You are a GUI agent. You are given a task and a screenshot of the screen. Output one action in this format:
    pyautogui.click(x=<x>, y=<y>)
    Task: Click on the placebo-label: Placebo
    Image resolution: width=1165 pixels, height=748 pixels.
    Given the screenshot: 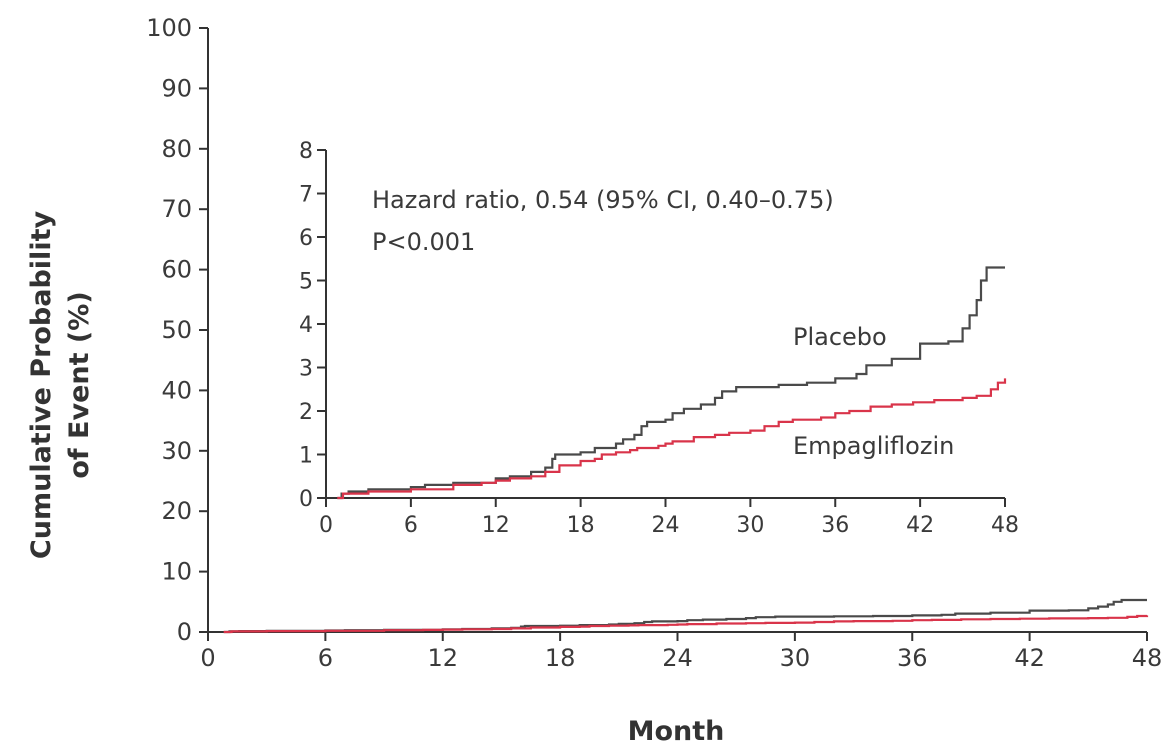 What is the action you would take?
    pyautogui.click(x=840, y=337)
    